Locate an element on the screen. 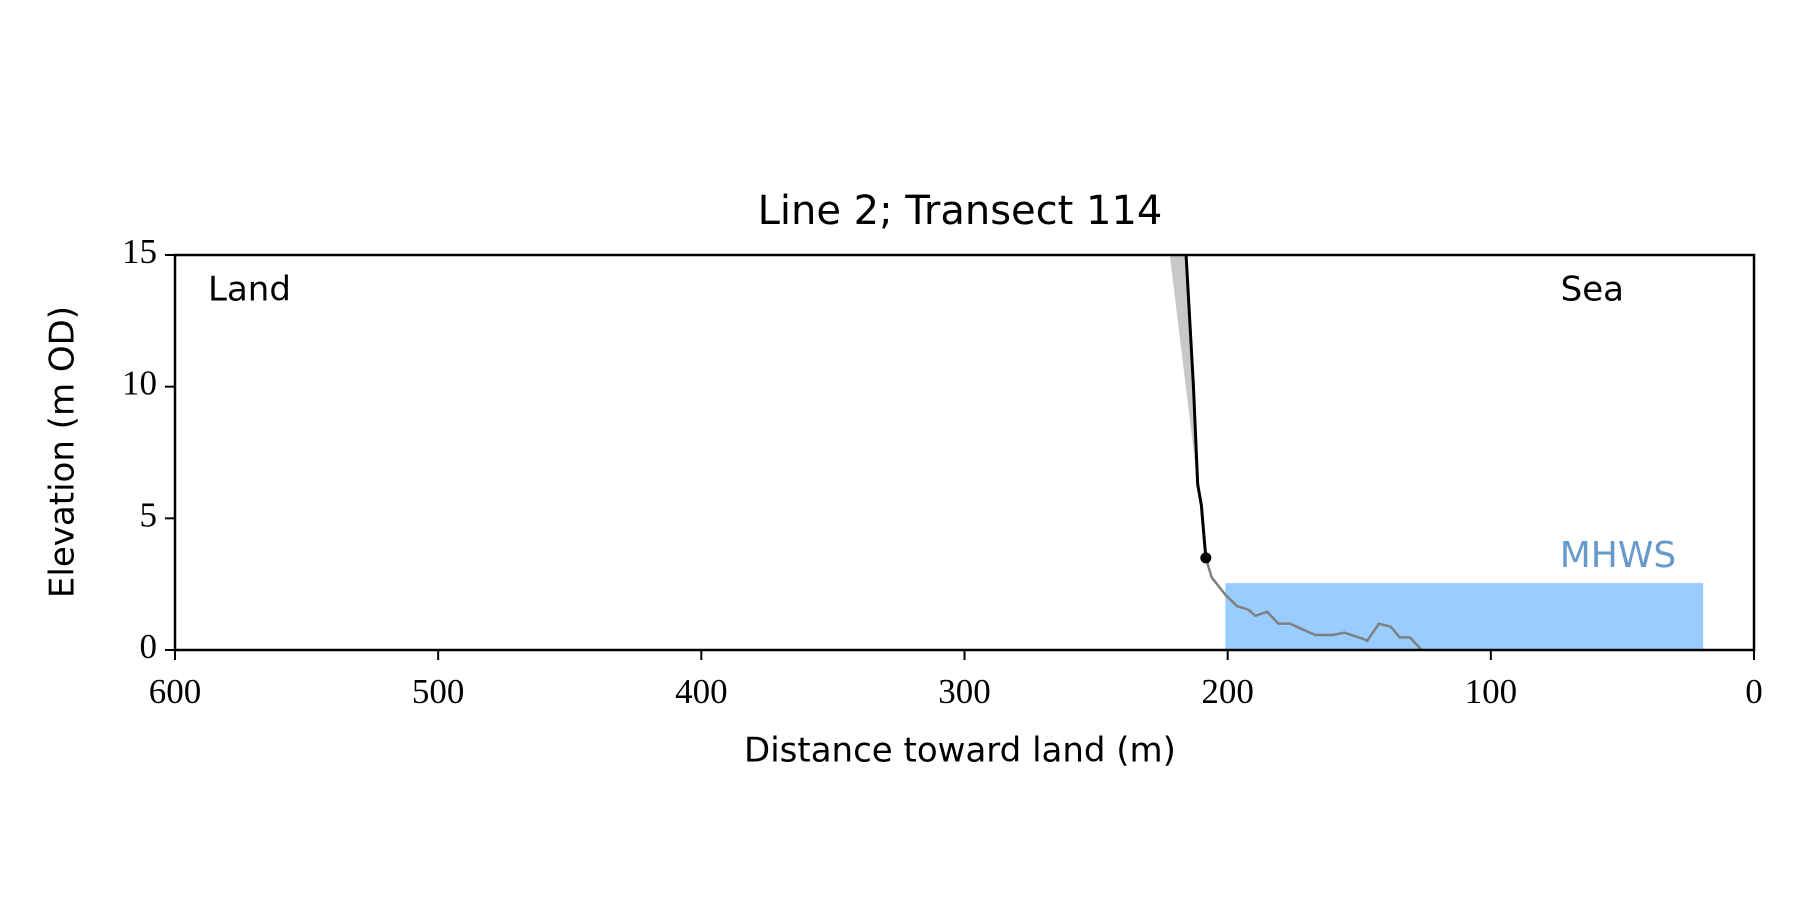 This screenshot has width=1800, height=900. x-tick-label: 200 is located at coordinates (1227, 691).